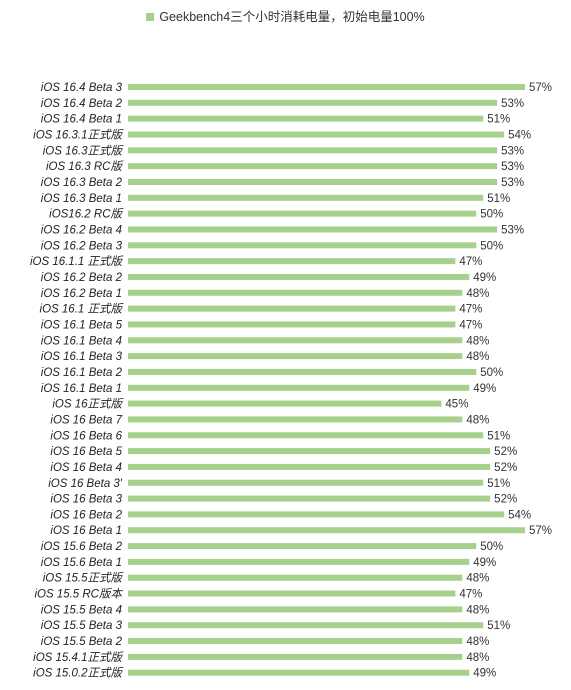 This screenshot has width=571, height=690. I want to click on category-label: iOS 16 Beta 5, so click(86, 452).